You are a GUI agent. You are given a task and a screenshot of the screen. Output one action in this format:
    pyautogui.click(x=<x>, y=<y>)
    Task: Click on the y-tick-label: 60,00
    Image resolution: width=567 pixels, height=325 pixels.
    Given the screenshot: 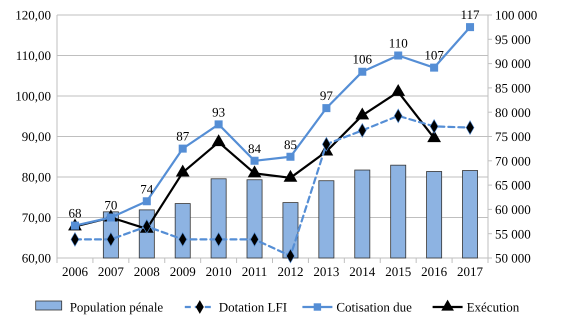 What is the action you would take?
    pyautogui.click(x=36, y=258)
    